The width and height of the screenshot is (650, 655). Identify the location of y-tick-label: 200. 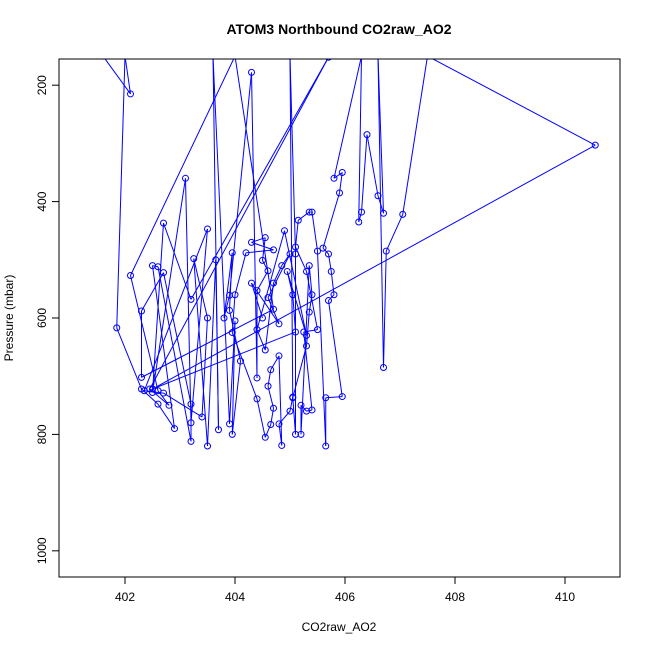
(42, 85).